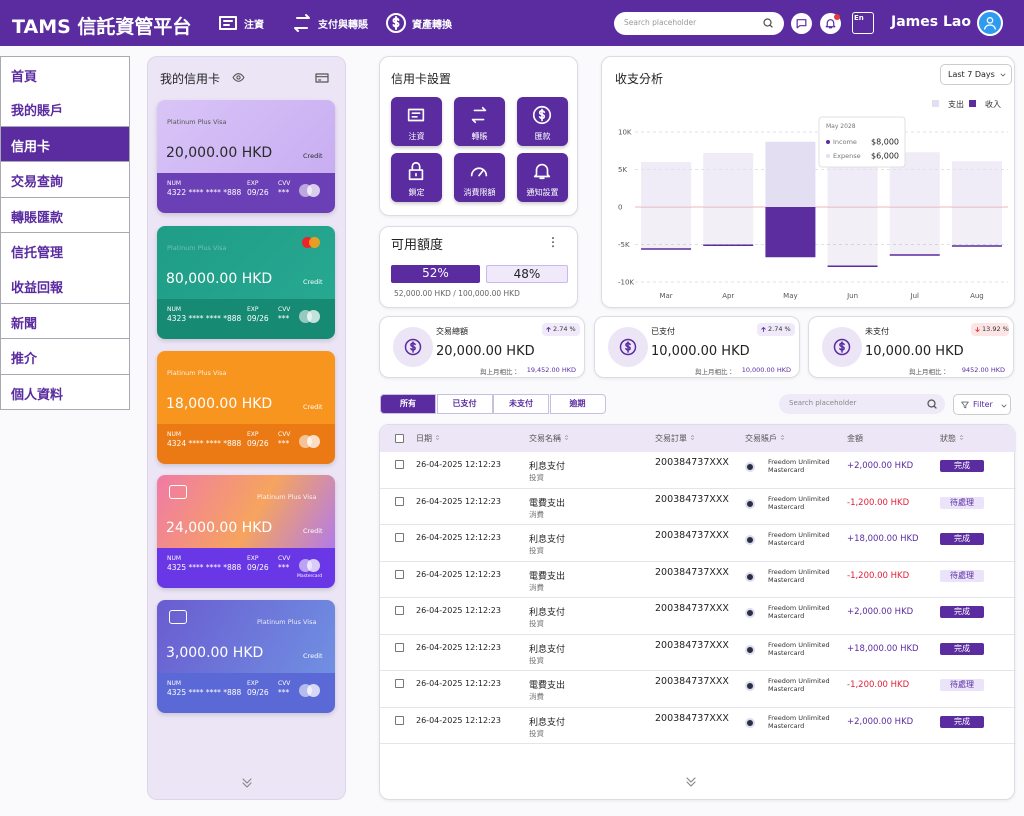 This screenshot has width=1024, height=816. What do you see at coordinates (766, 370) in the screenshot?
I see `compare-value: 10,000.00 HKD` at bounding box center [766, 370].